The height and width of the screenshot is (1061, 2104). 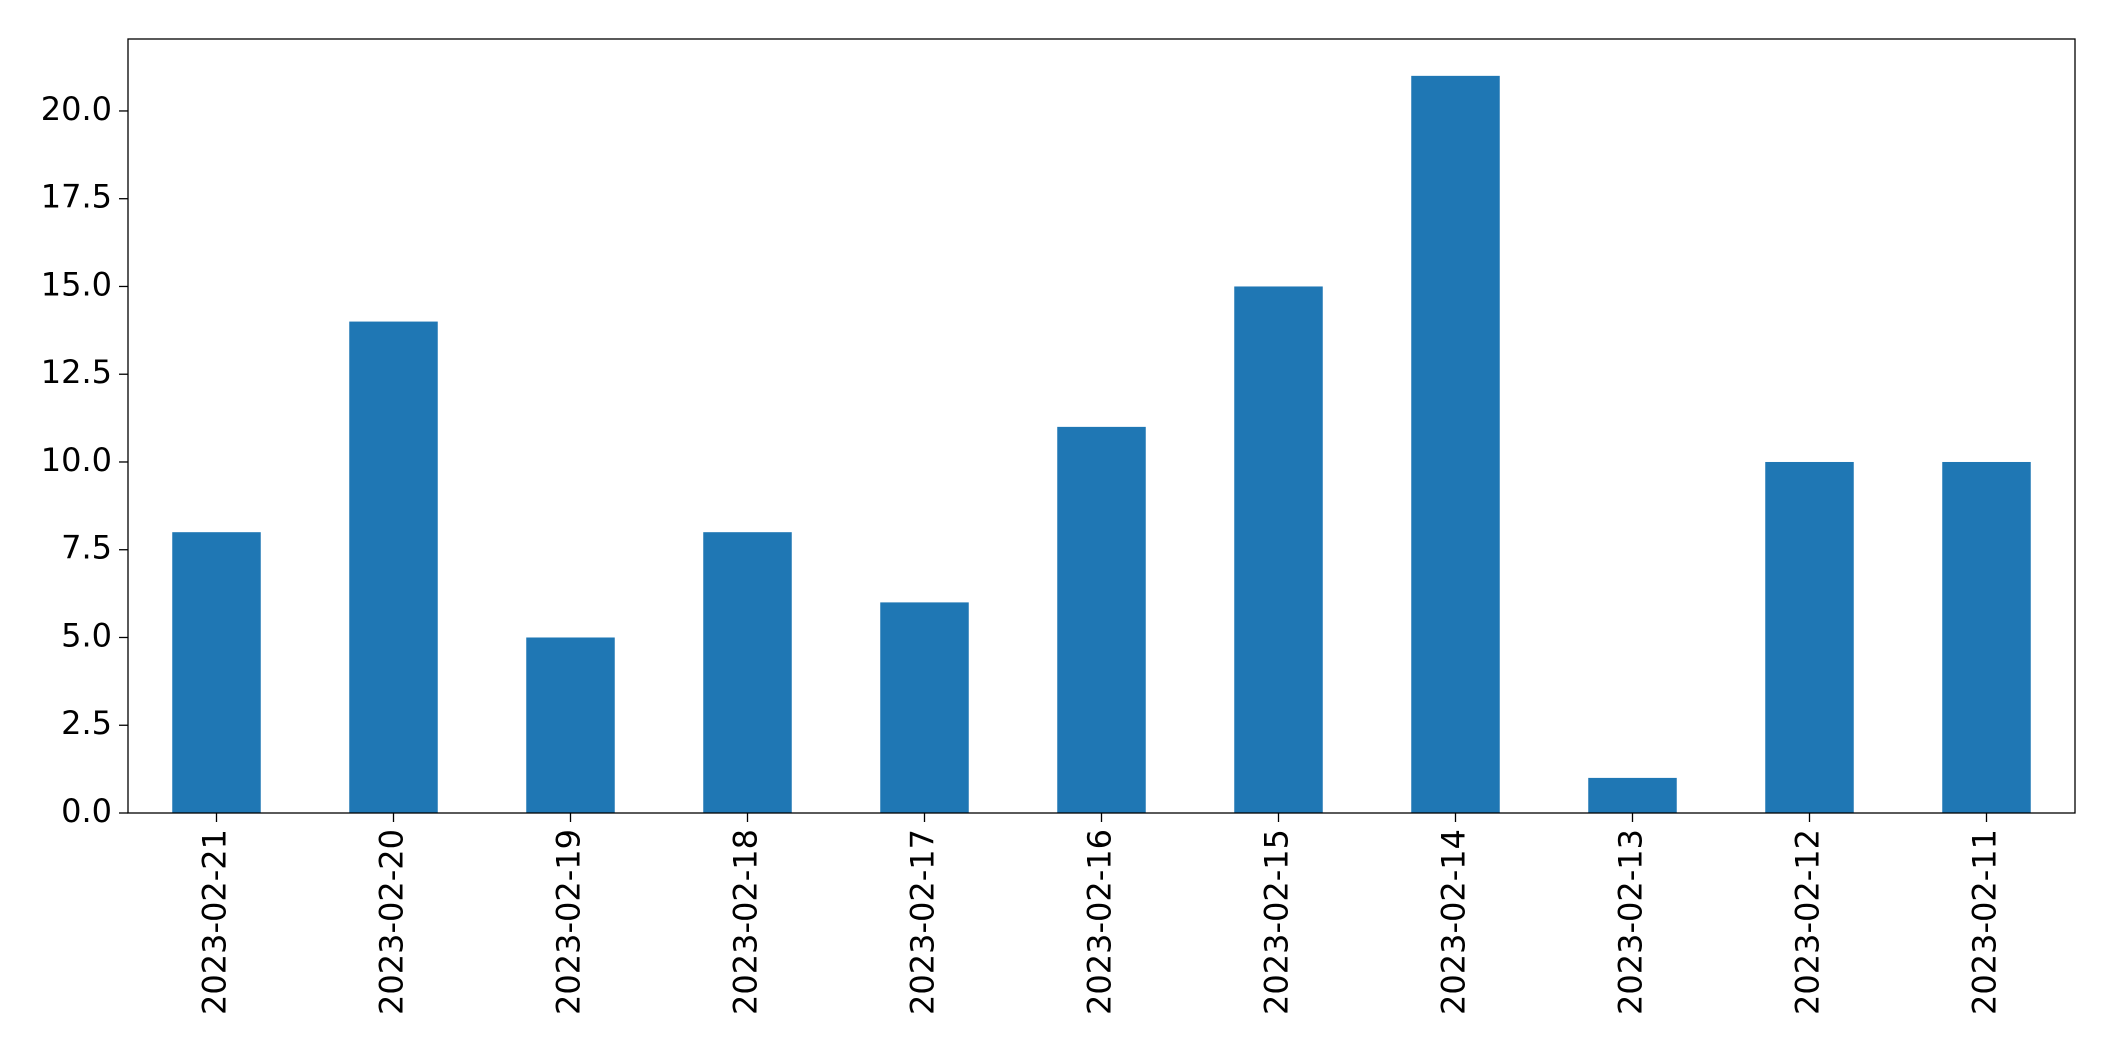 I want to click on y-tick-label: 15.0, so click(x=76, y=284).